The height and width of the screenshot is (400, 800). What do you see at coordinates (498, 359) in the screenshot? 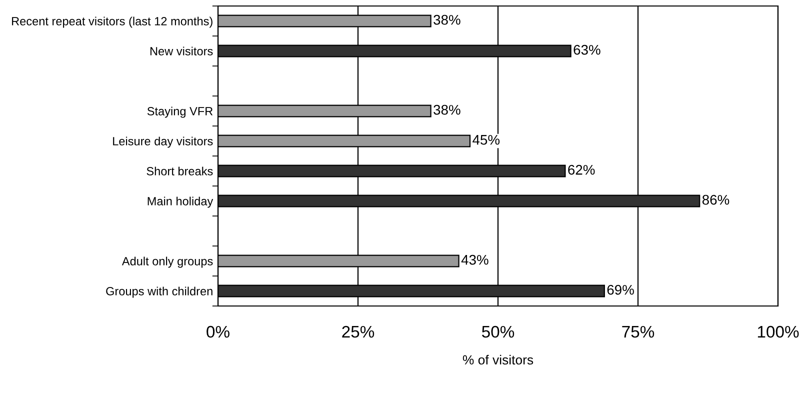
I see `x-axis-title: % of visitors` at bounding box center [498, 359].